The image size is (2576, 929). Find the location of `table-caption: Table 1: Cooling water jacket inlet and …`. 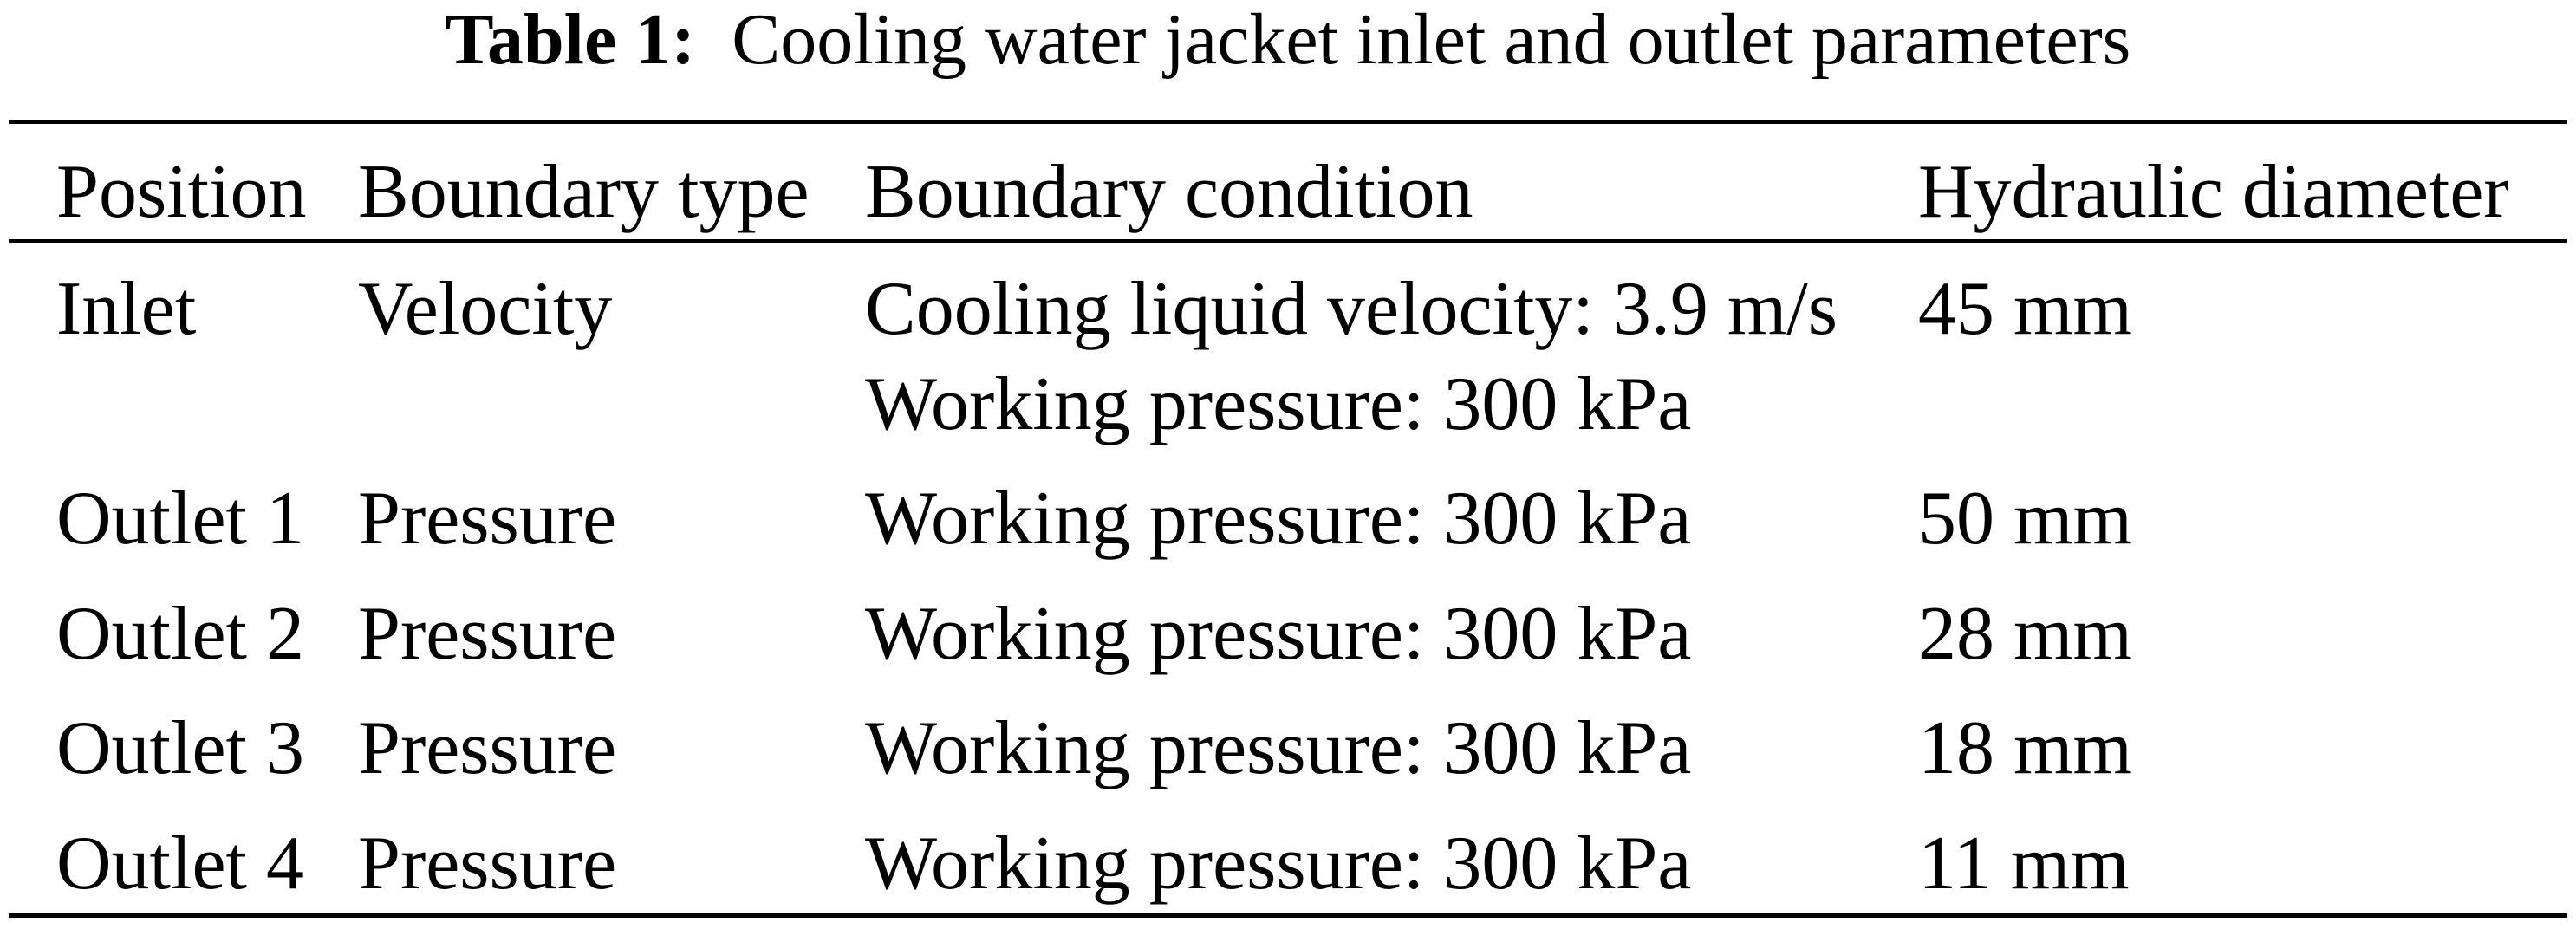

table-caption: Table 1: Cooling water jacket inlet and … is located at coordinates (1288, 39).